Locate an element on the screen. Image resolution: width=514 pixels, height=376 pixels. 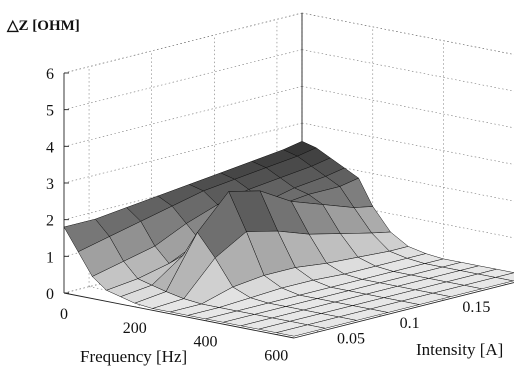
tick-label: 400 is located at coordinates (206, 342).